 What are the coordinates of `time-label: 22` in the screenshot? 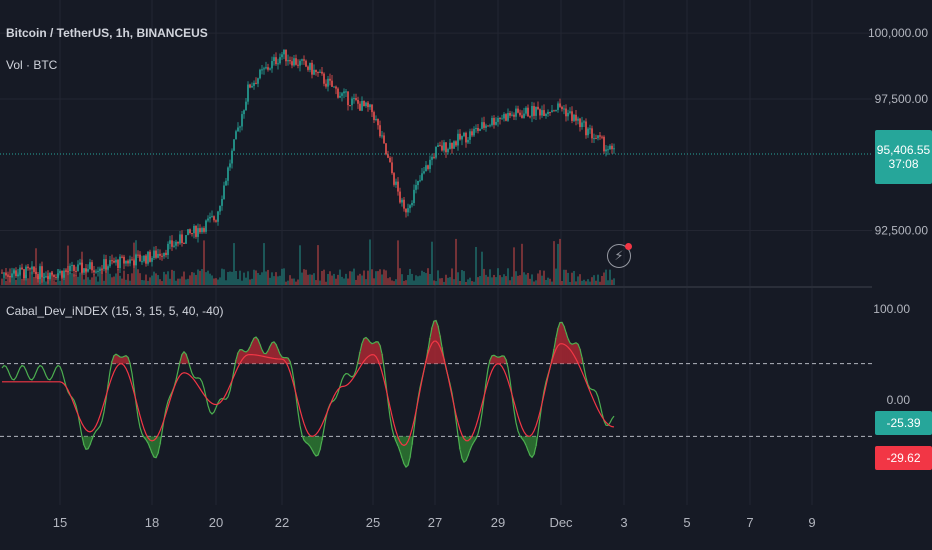 It's located at (282, 522).